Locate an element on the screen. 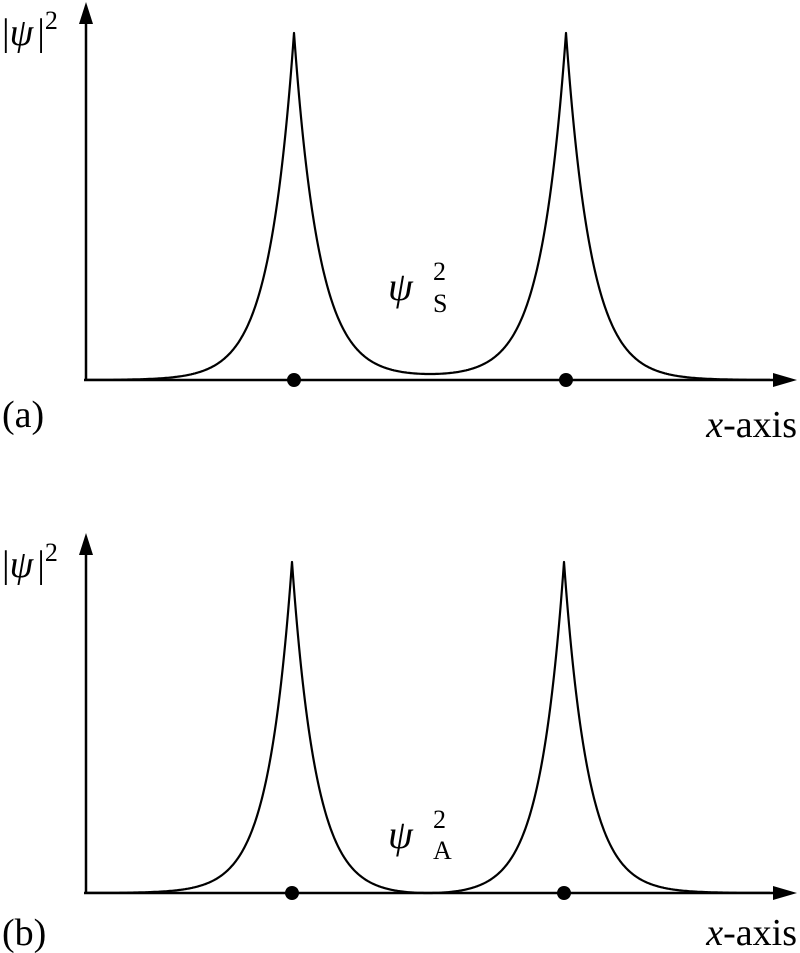 This screenshot has width=800, height=953. nucleus-dot-right-a is located at coordinates (566, 380).